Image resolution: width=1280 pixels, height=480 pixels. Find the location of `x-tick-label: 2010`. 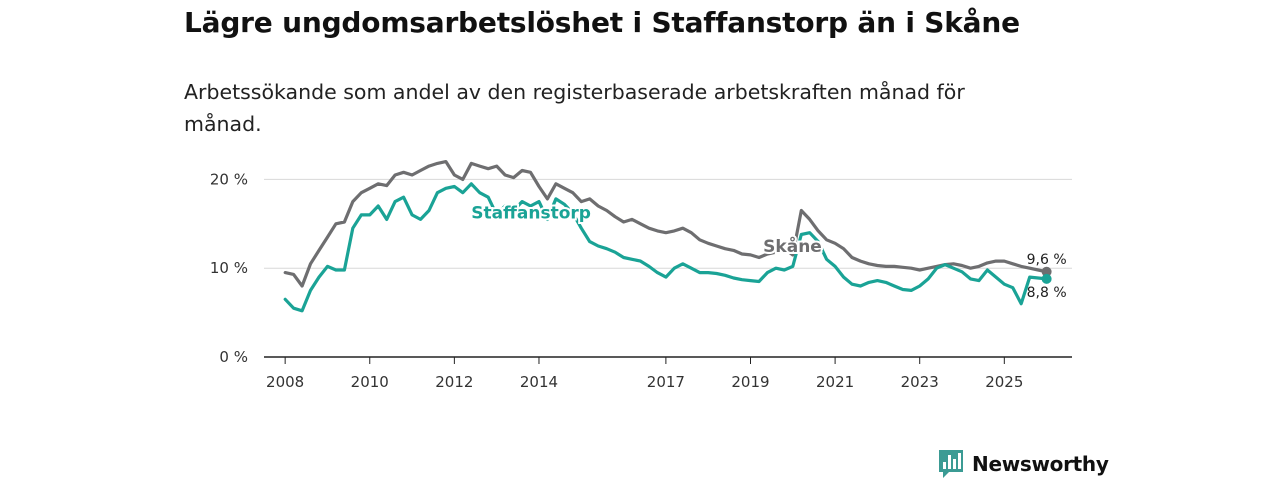

x-tick-label: 2010 is located at coordinates (370, 382).